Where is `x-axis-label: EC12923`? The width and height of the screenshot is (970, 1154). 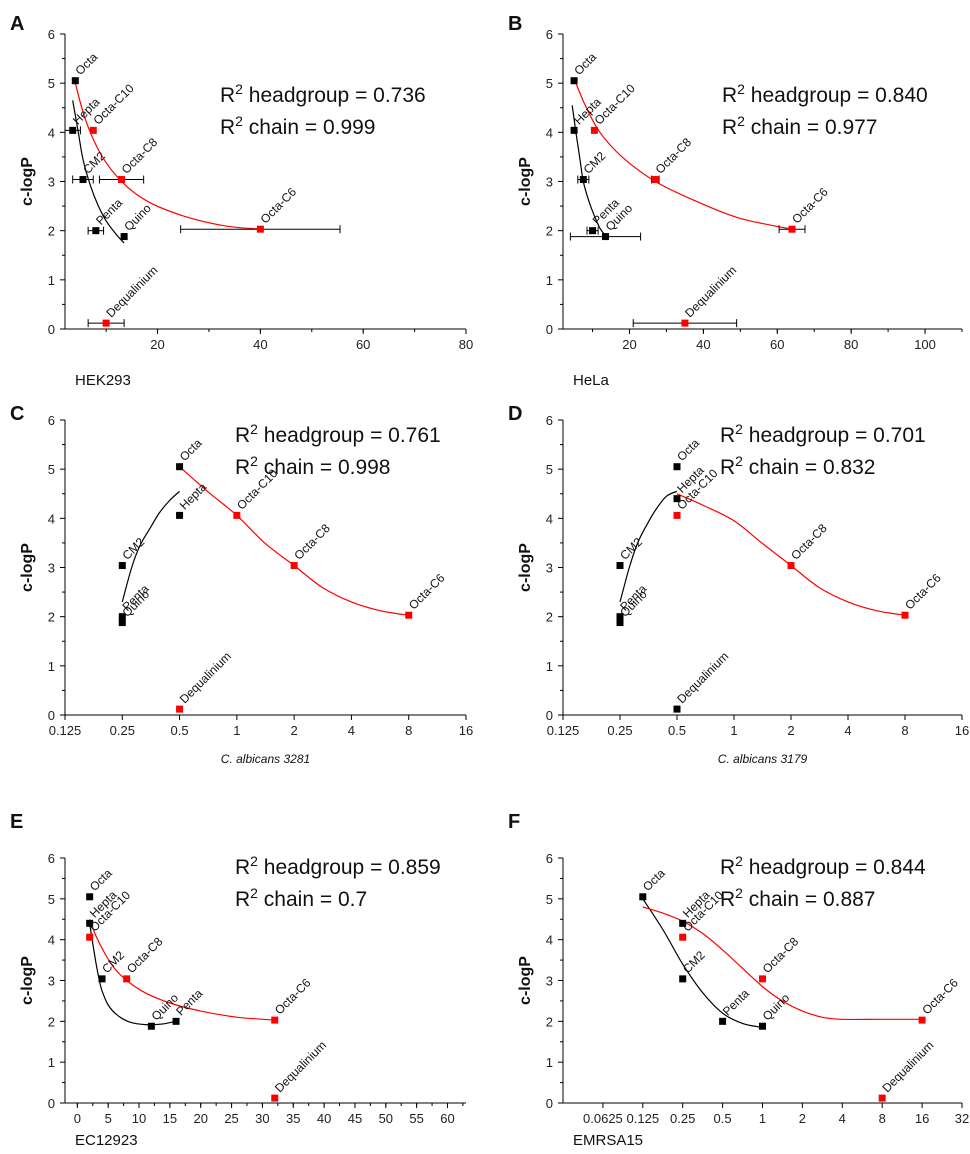
x-axis-label: EC12923 is located at coordinates (106, 1140).